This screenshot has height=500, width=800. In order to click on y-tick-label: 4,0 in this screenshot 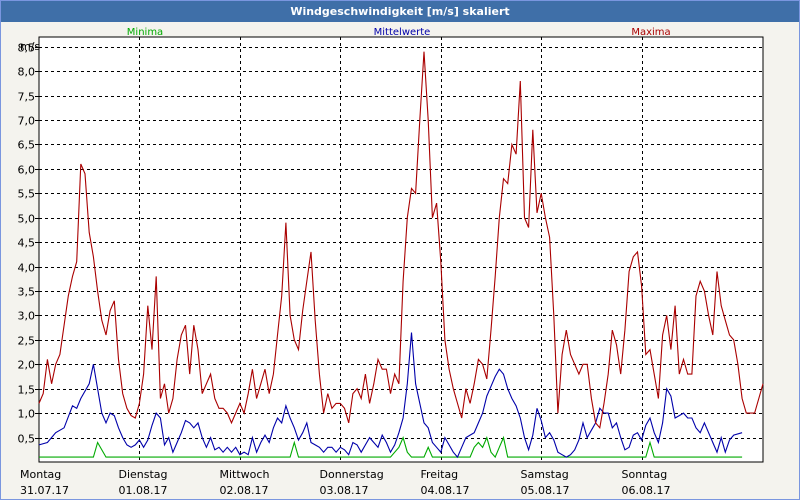, I will do `click(27, 268)`.